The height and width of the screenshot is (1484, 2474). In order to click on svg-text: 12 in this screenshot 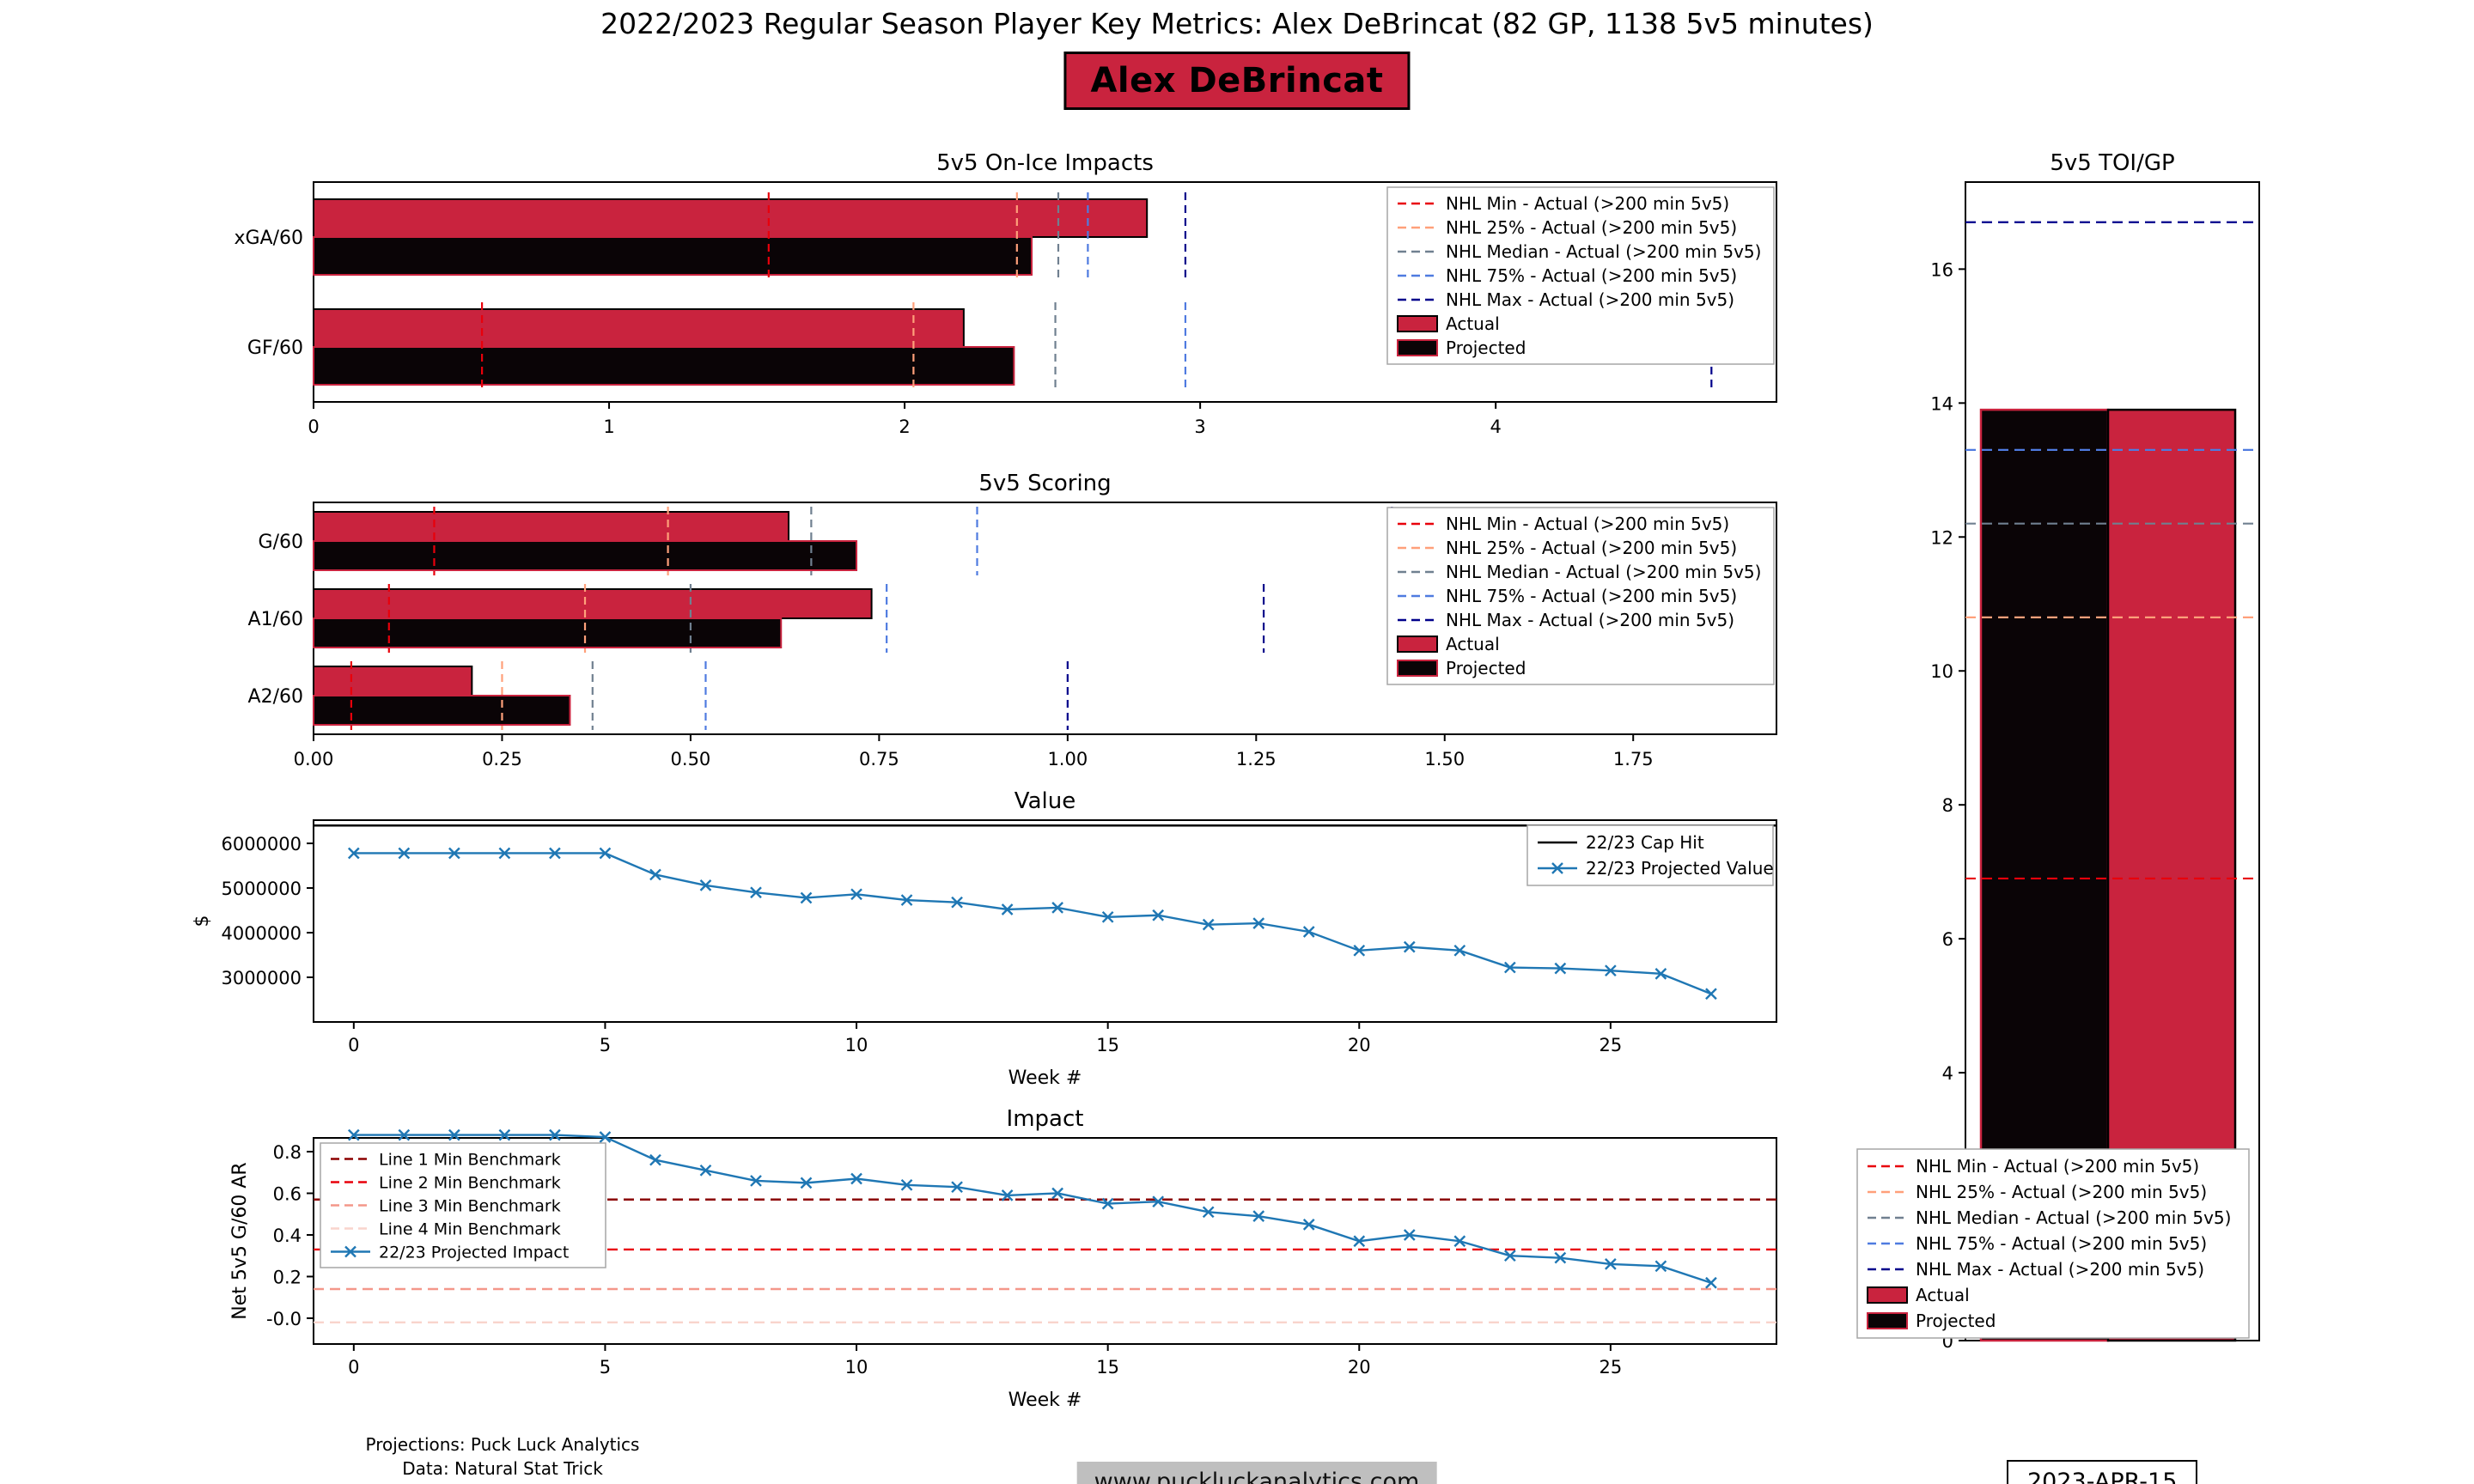, I will do `click(1941, 537)`.